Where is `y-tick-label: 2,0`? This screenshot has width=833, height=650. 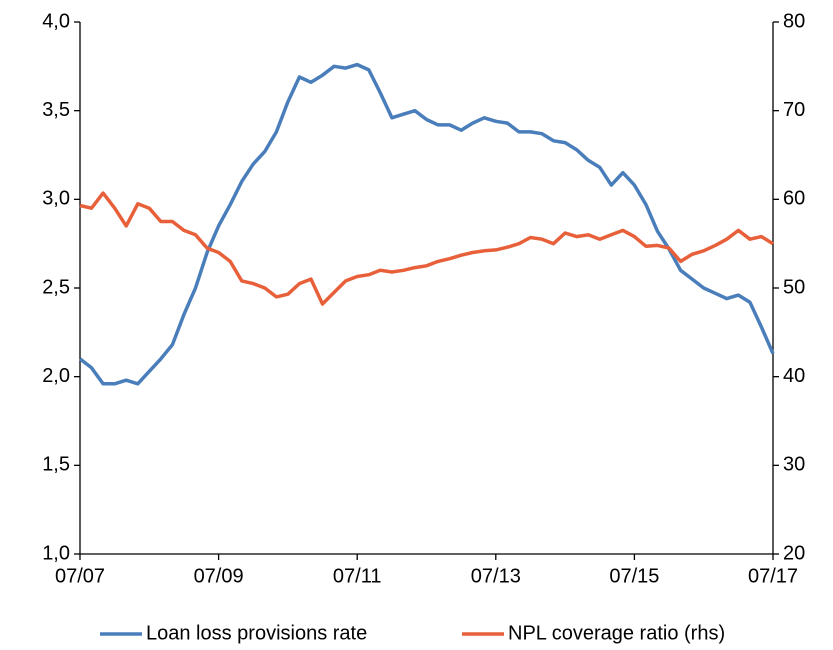 y-tick-label: 2,0 is located at coordinates (56, 376).